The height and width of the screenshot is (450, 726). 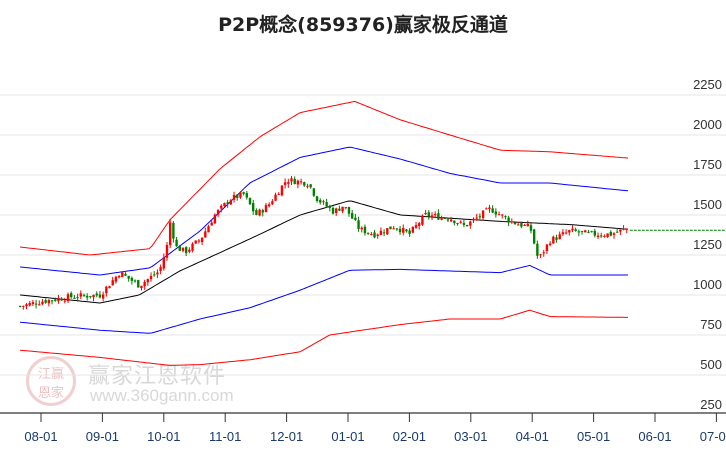 I want to click on y-tick-label: 2250, so click(x=707, y=84).